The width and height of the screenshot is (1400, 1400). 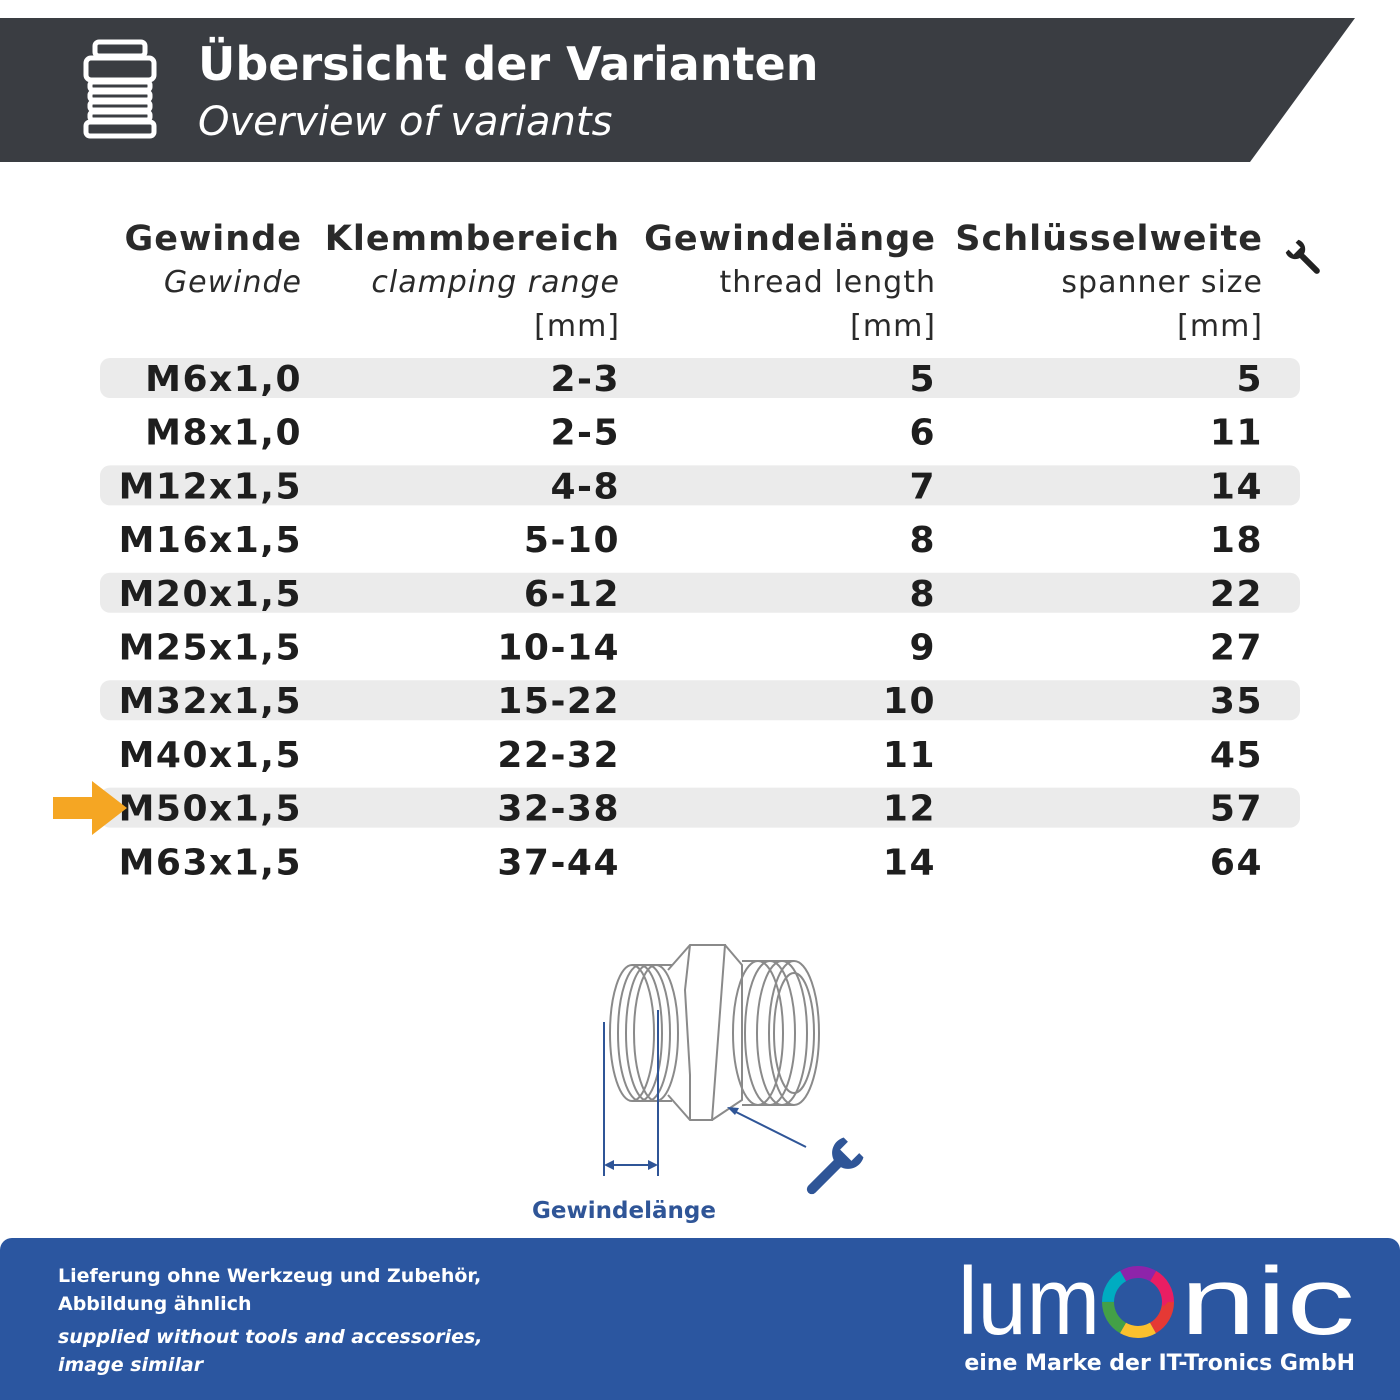 I want to click on table-cell: M8x1,0, so click(x=223, y=433).